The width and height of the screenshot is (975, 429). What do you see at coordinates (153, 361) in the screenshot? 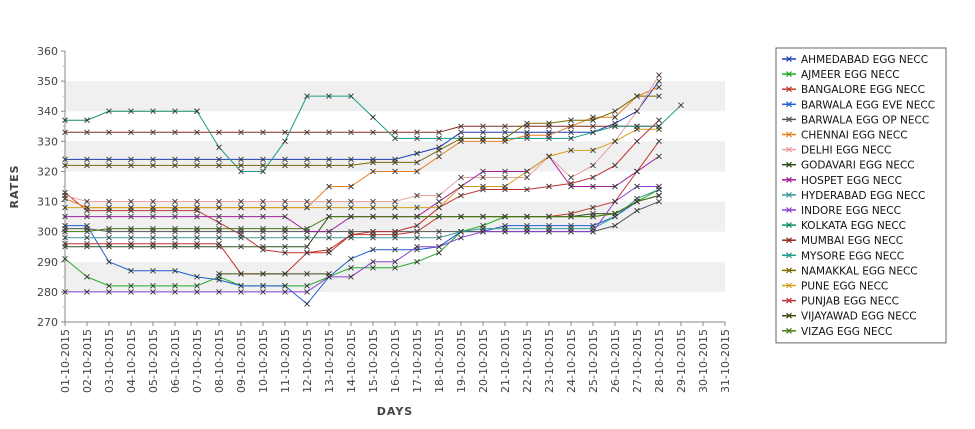
I see `x-tick-label: 05-10-2015` at bounding box center [153, 361].